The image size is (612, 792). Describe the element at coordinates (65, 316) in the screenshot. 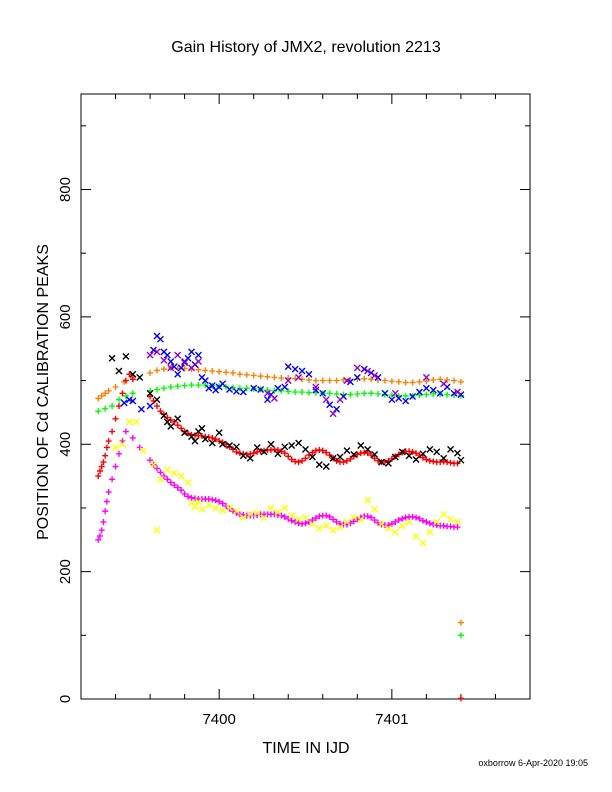

I see `y-tick-label: 600` at that location.